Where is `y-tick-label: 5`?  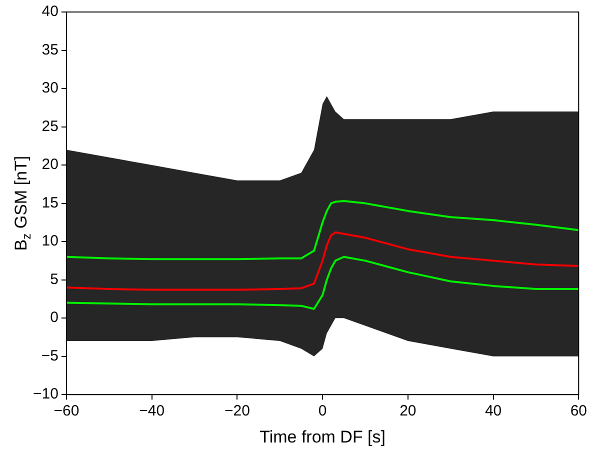 y-tick-label: 5 is located at coordinates (54, 279).